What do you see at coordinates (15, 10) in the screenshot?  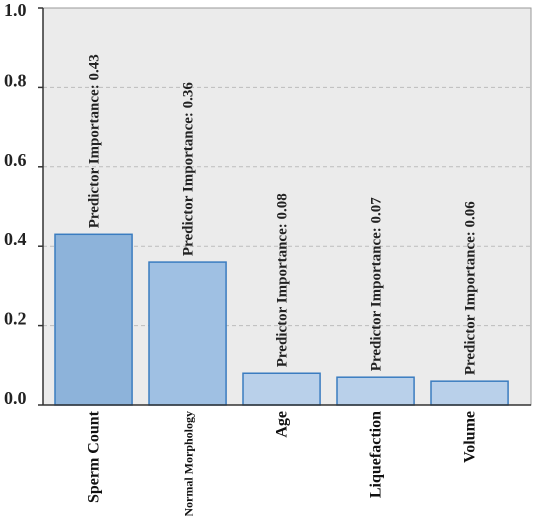 I see `y-tick-label: 1.0` at bounding box center [15, 10].